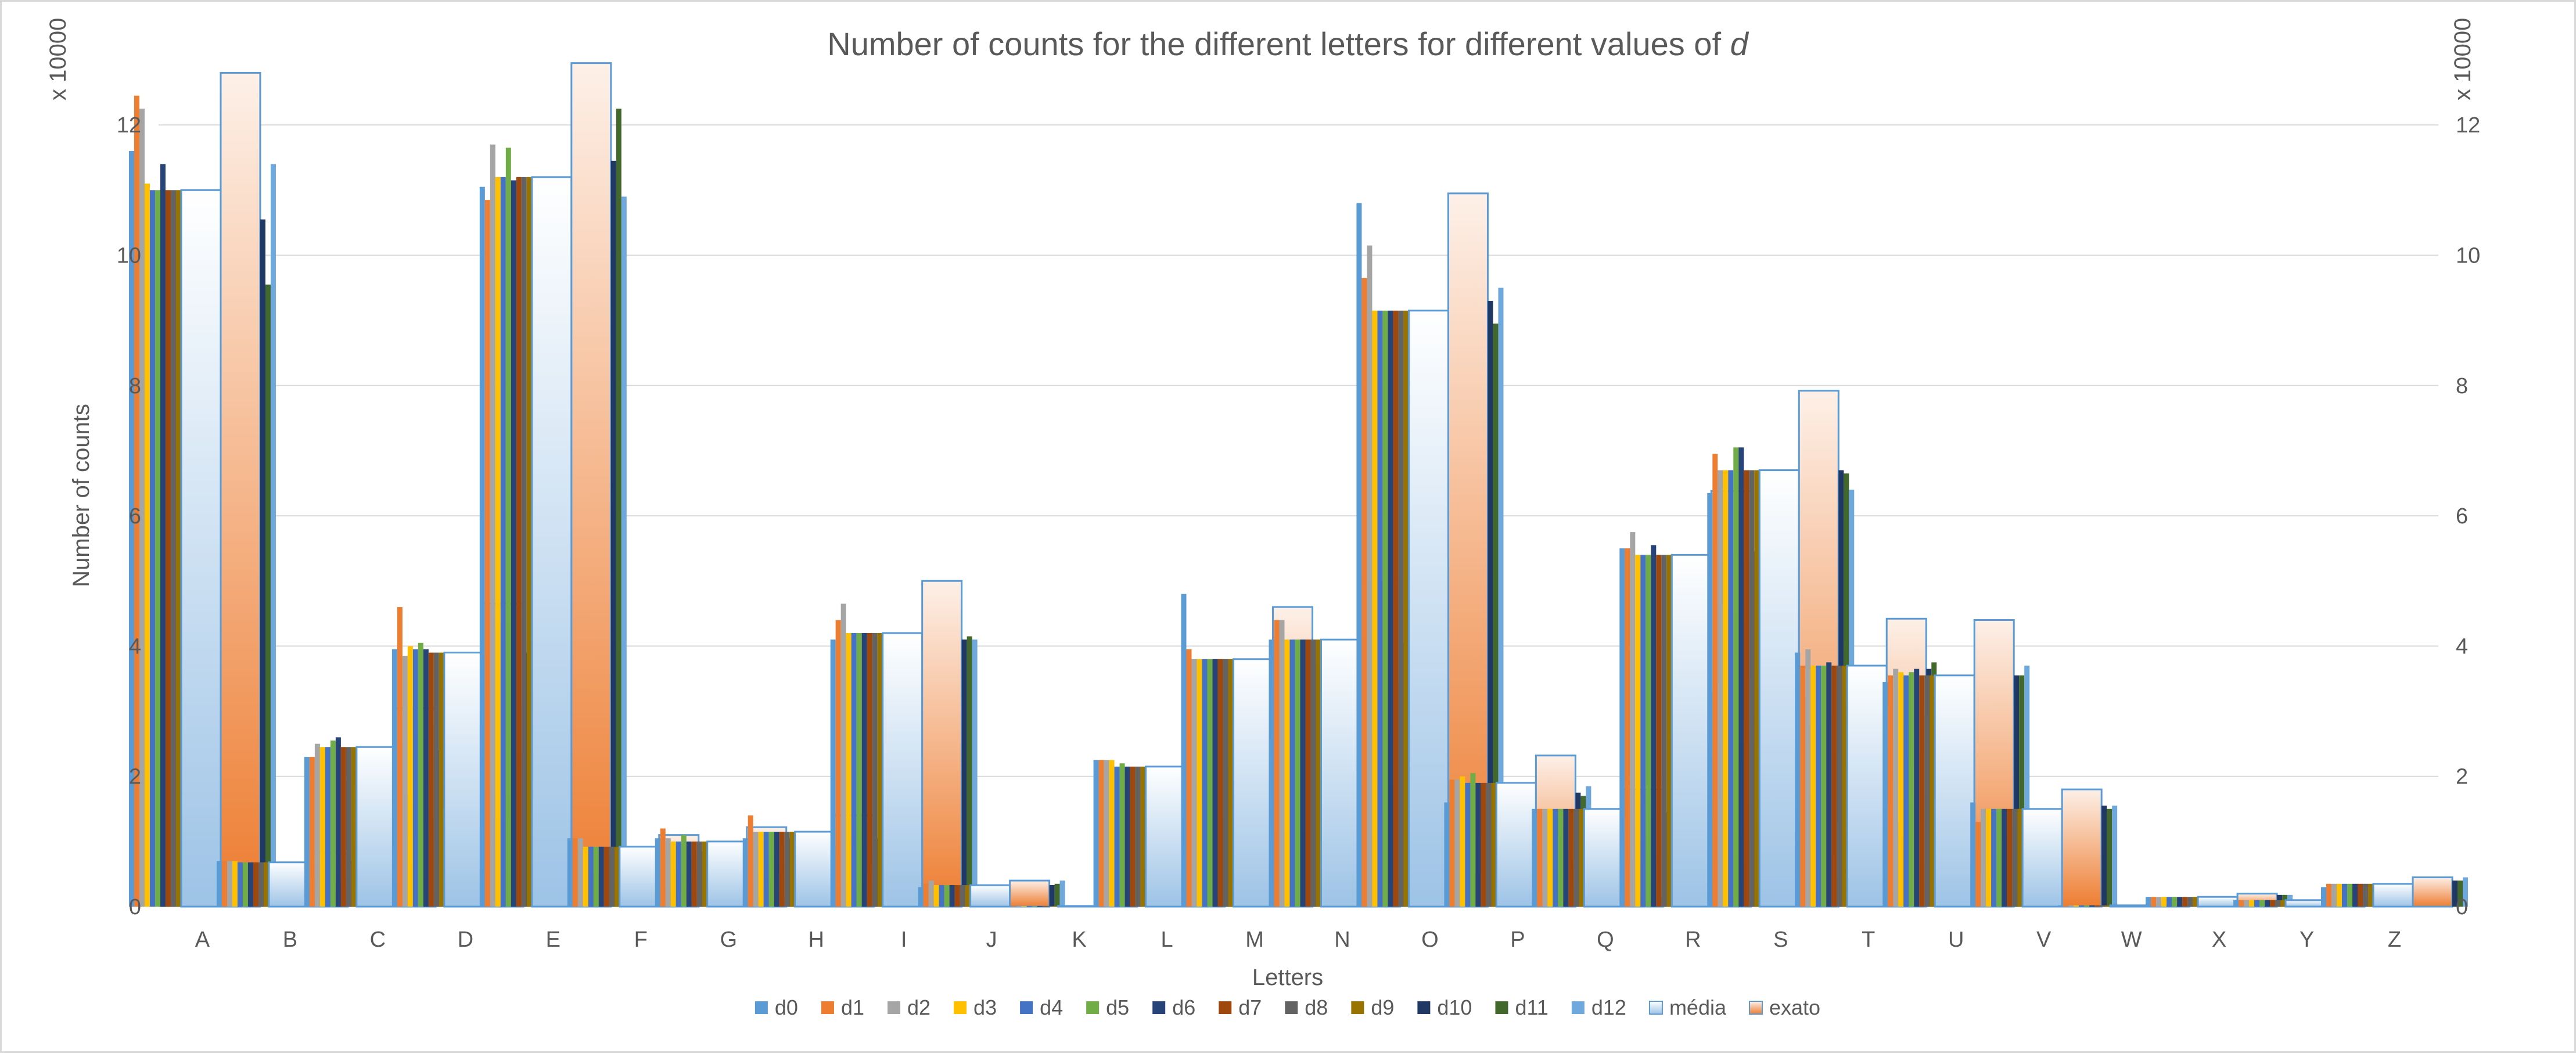 Image resolution: width=2576 pixels, height=1053 pixels. What do you see at coordinates (792, 869) in the screenshot?
I see `bar-d9-H` at bounding box center [792, 869].